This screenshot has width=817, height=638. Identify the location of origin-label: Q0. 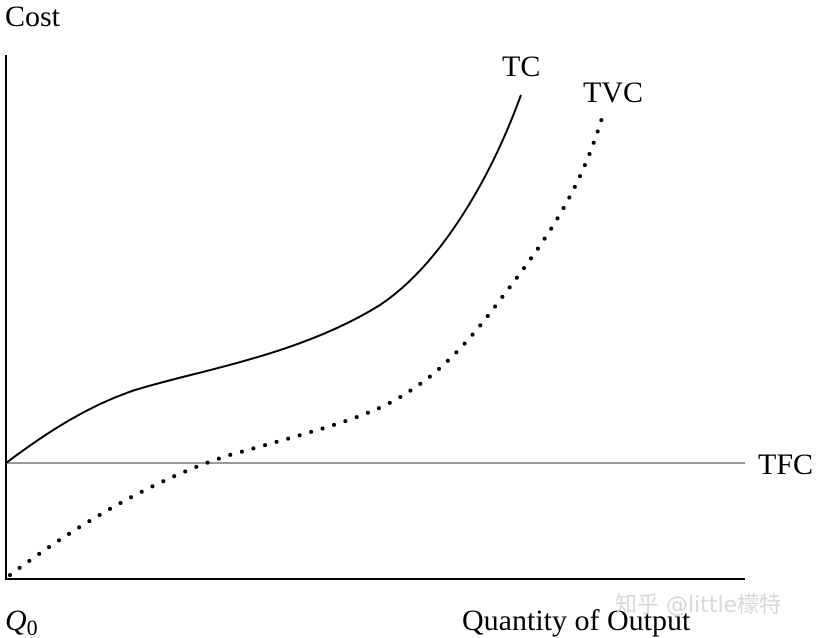
(21, 621).